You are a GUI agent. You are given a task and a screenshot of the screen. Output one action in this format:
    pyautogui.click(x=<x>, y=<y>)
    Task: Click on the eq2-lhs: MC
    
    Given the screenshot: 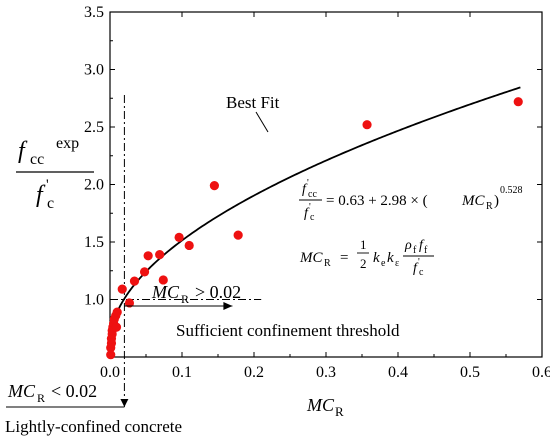 What is the action you would take?
    pyautogui.click(x=311, y=258)
    